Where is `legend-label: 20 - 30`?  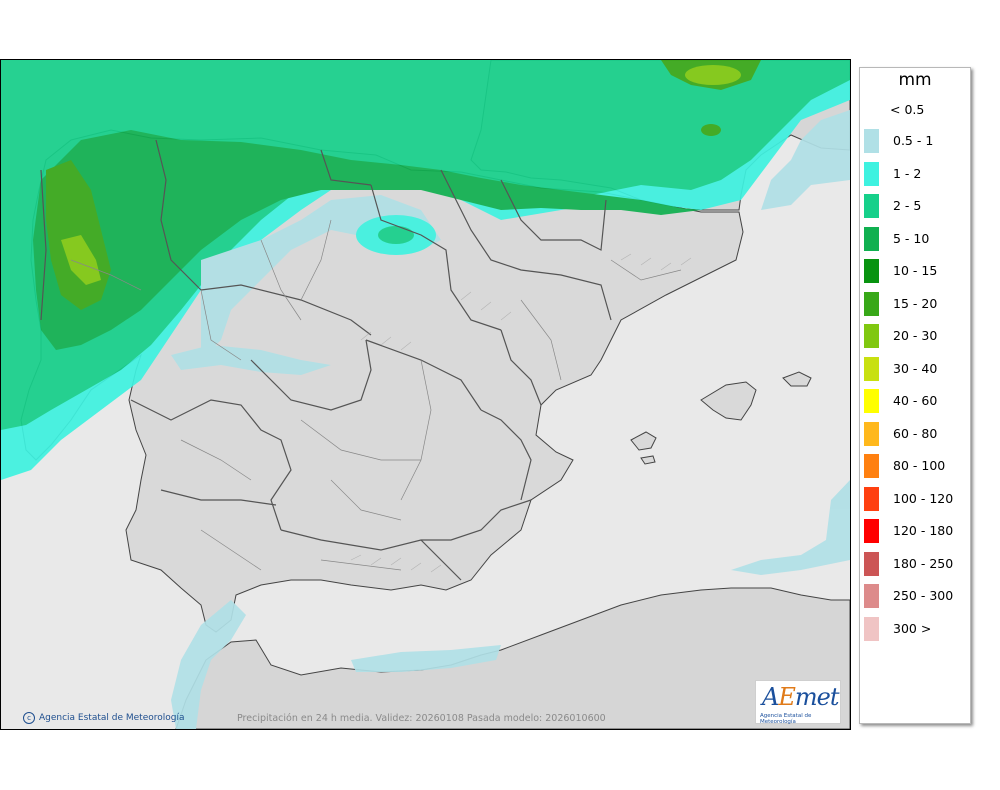
legend-label: 20 - 30 is located at coordinates (915, 335).